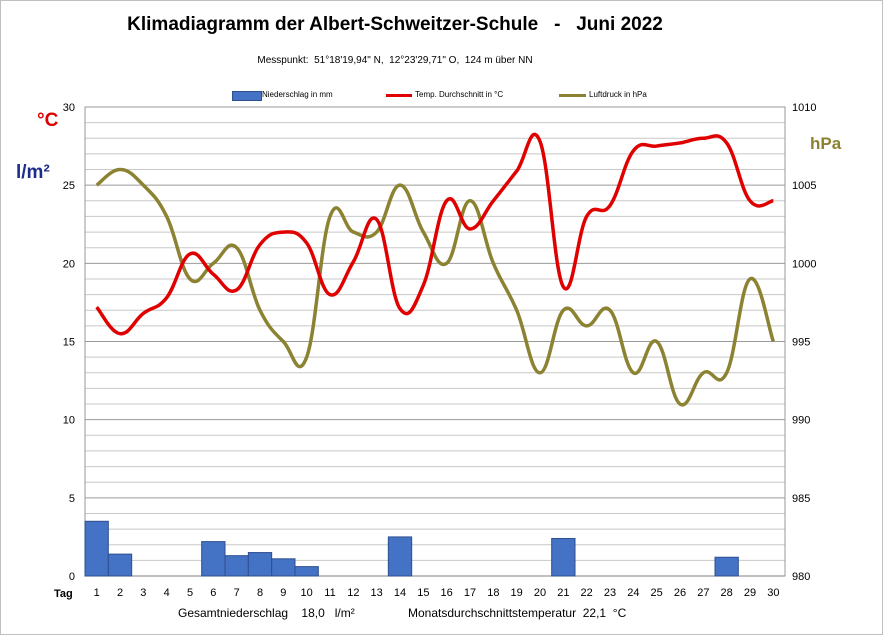  I want to click on right-tick-label: 985, so click(801, 499).